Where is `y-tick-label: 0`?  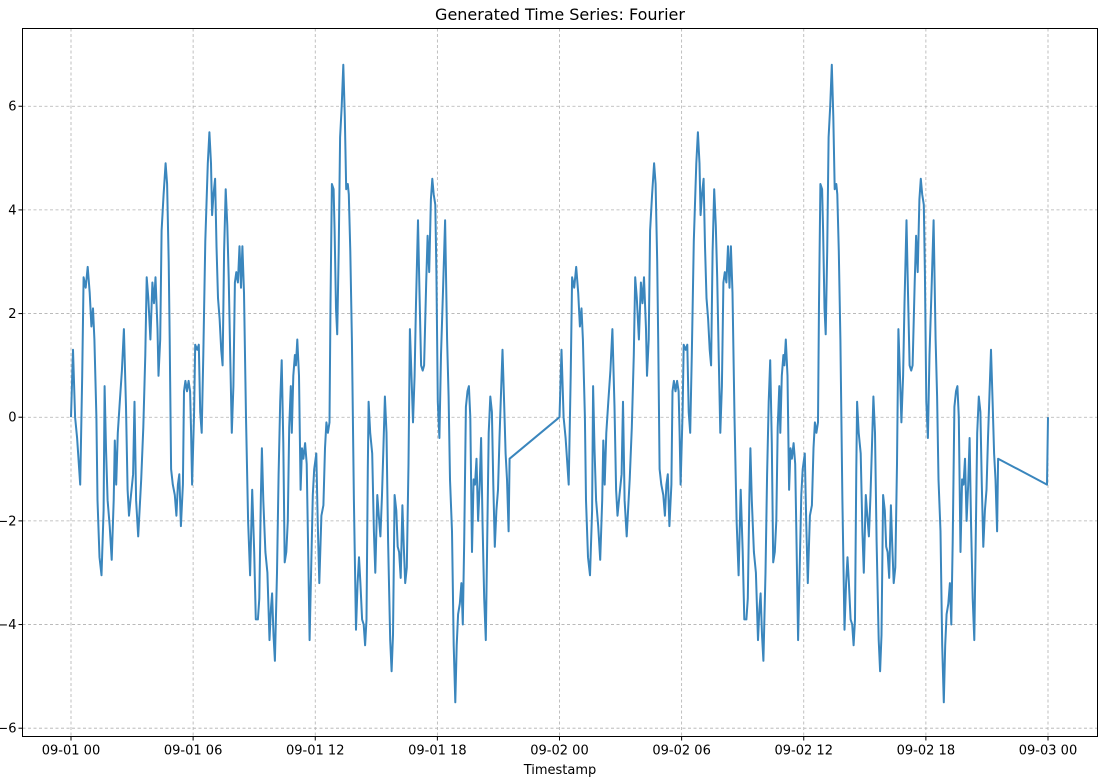 y-tick-label: 0 is located at coordinates (12, 418).